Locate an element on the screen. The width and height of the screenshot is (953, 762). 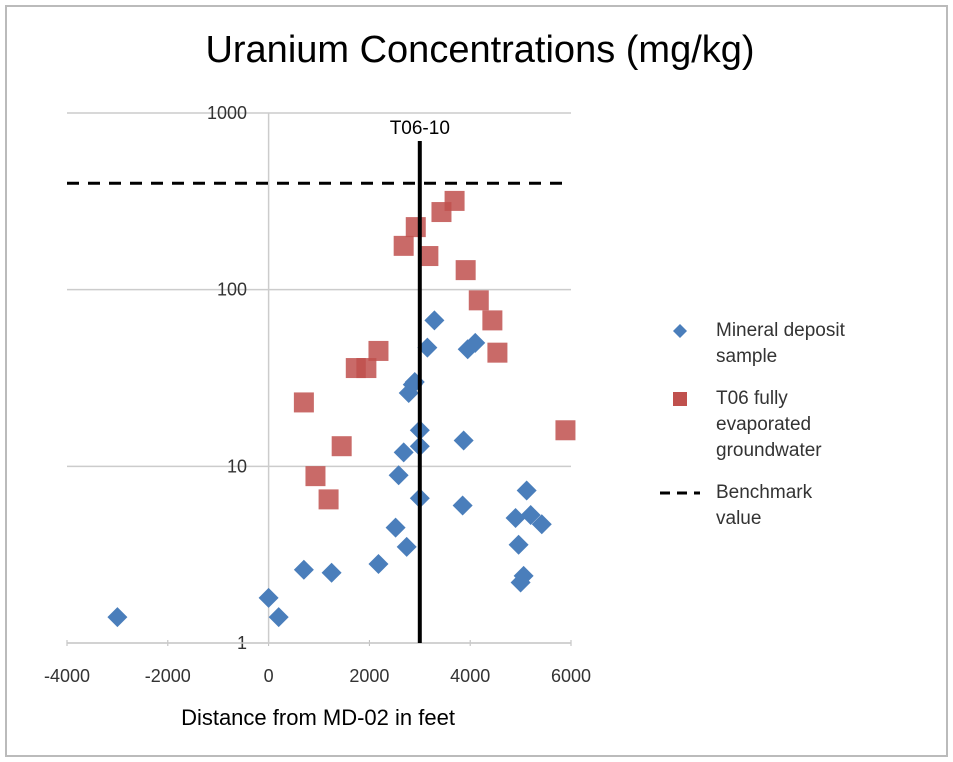
legend-label: Benchmark value is located at coordinates (764, 505).